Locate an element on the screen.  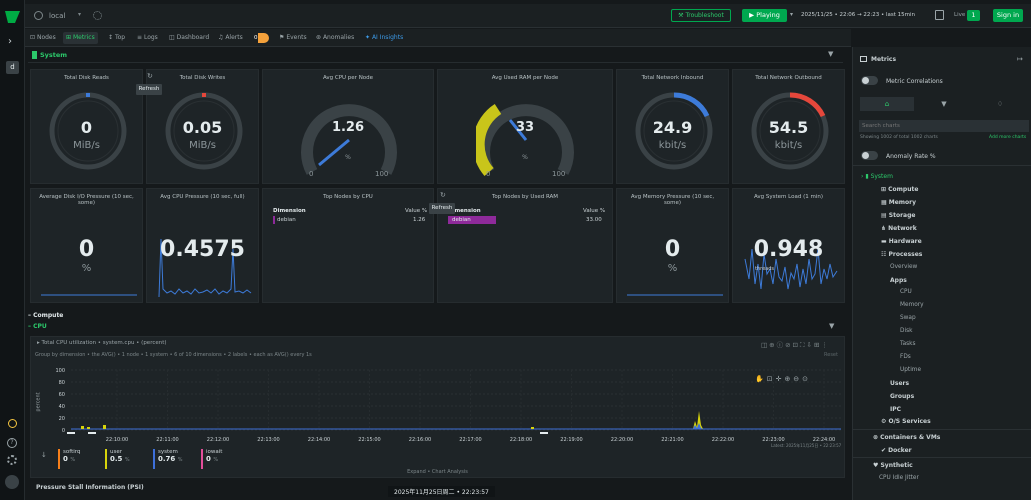
tree-apps-tasks: Tasks is located at coordinates (908, 344).